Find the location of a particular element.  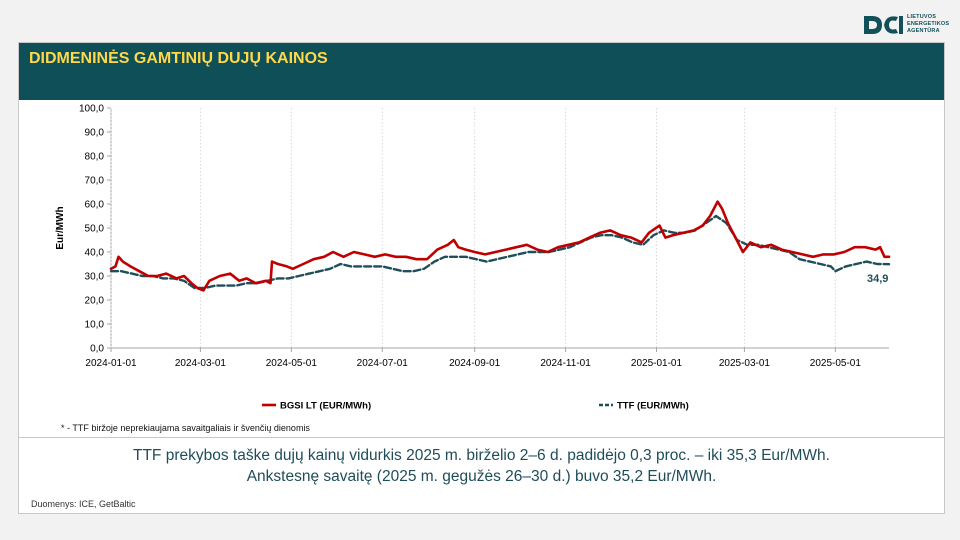

y-axis-label: Eur/MWh is located at coordinates (60, 227).